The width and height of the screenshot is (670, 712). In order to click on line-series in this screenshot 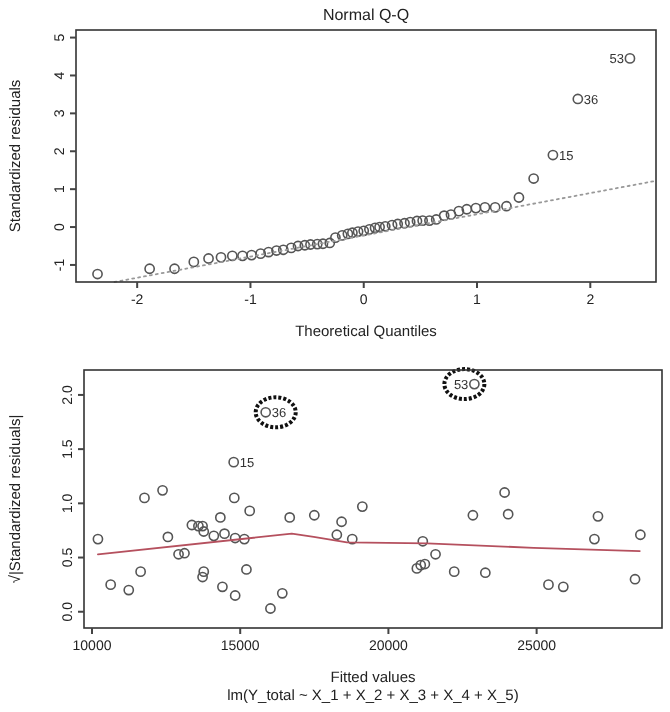, I will do `click(369, 544)`.